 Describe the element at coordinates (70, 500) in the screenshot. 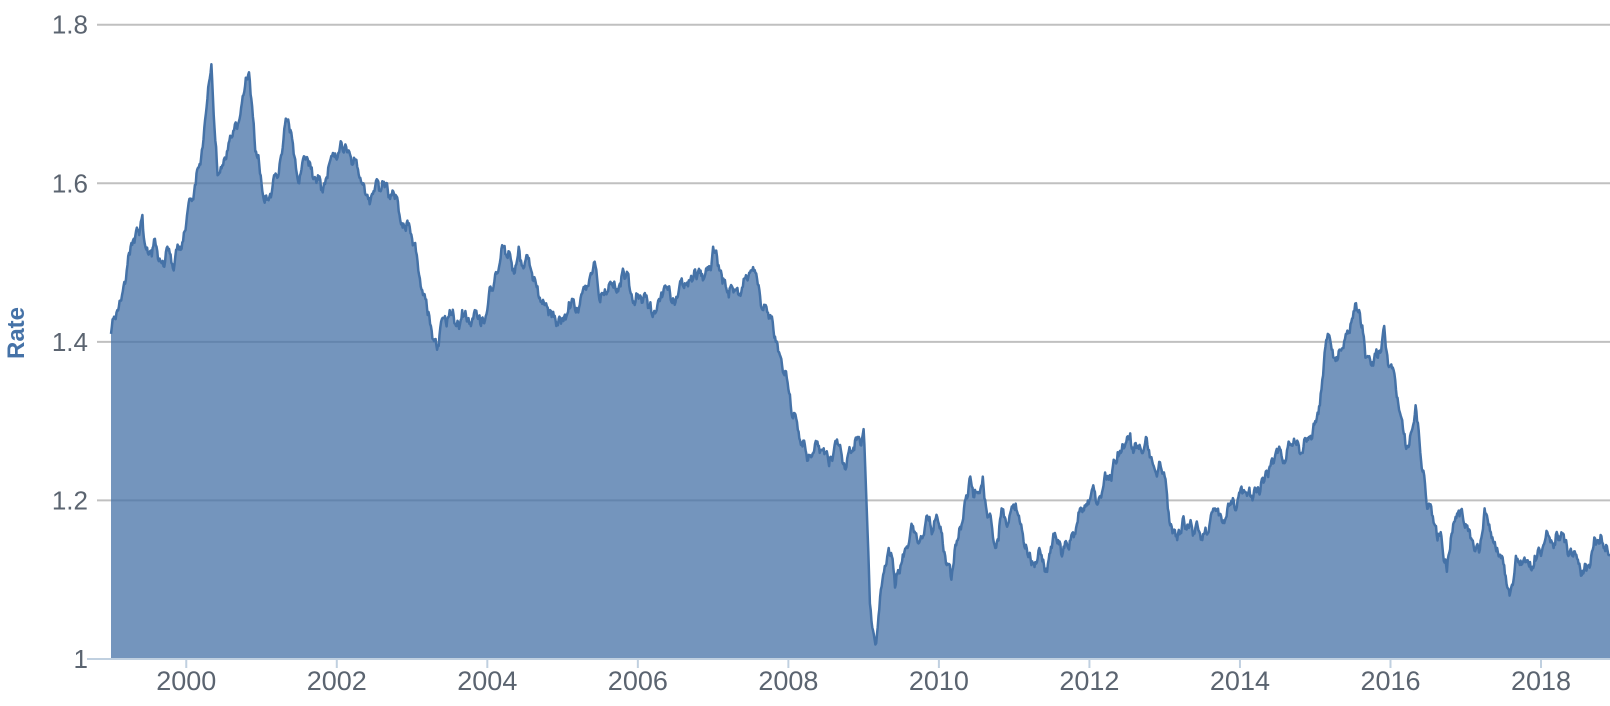

I see `y-tick-label: 1.2` at that location.